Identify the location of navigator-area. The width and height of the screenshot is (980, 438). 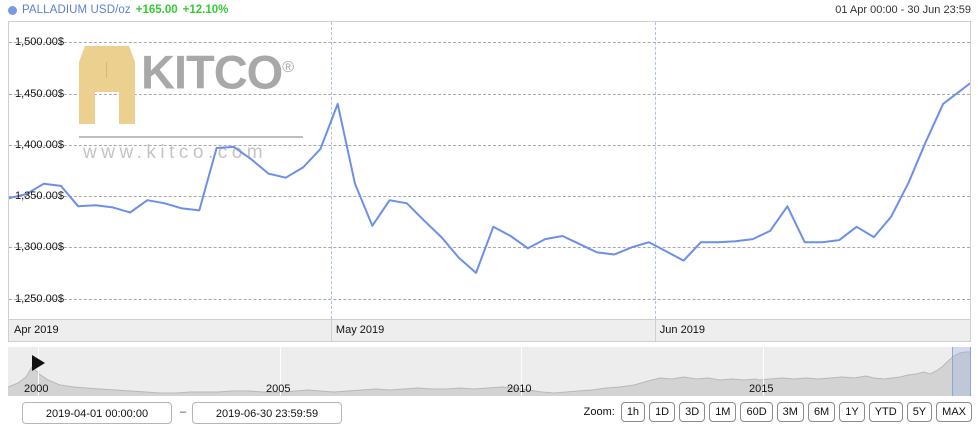
(489, 374).